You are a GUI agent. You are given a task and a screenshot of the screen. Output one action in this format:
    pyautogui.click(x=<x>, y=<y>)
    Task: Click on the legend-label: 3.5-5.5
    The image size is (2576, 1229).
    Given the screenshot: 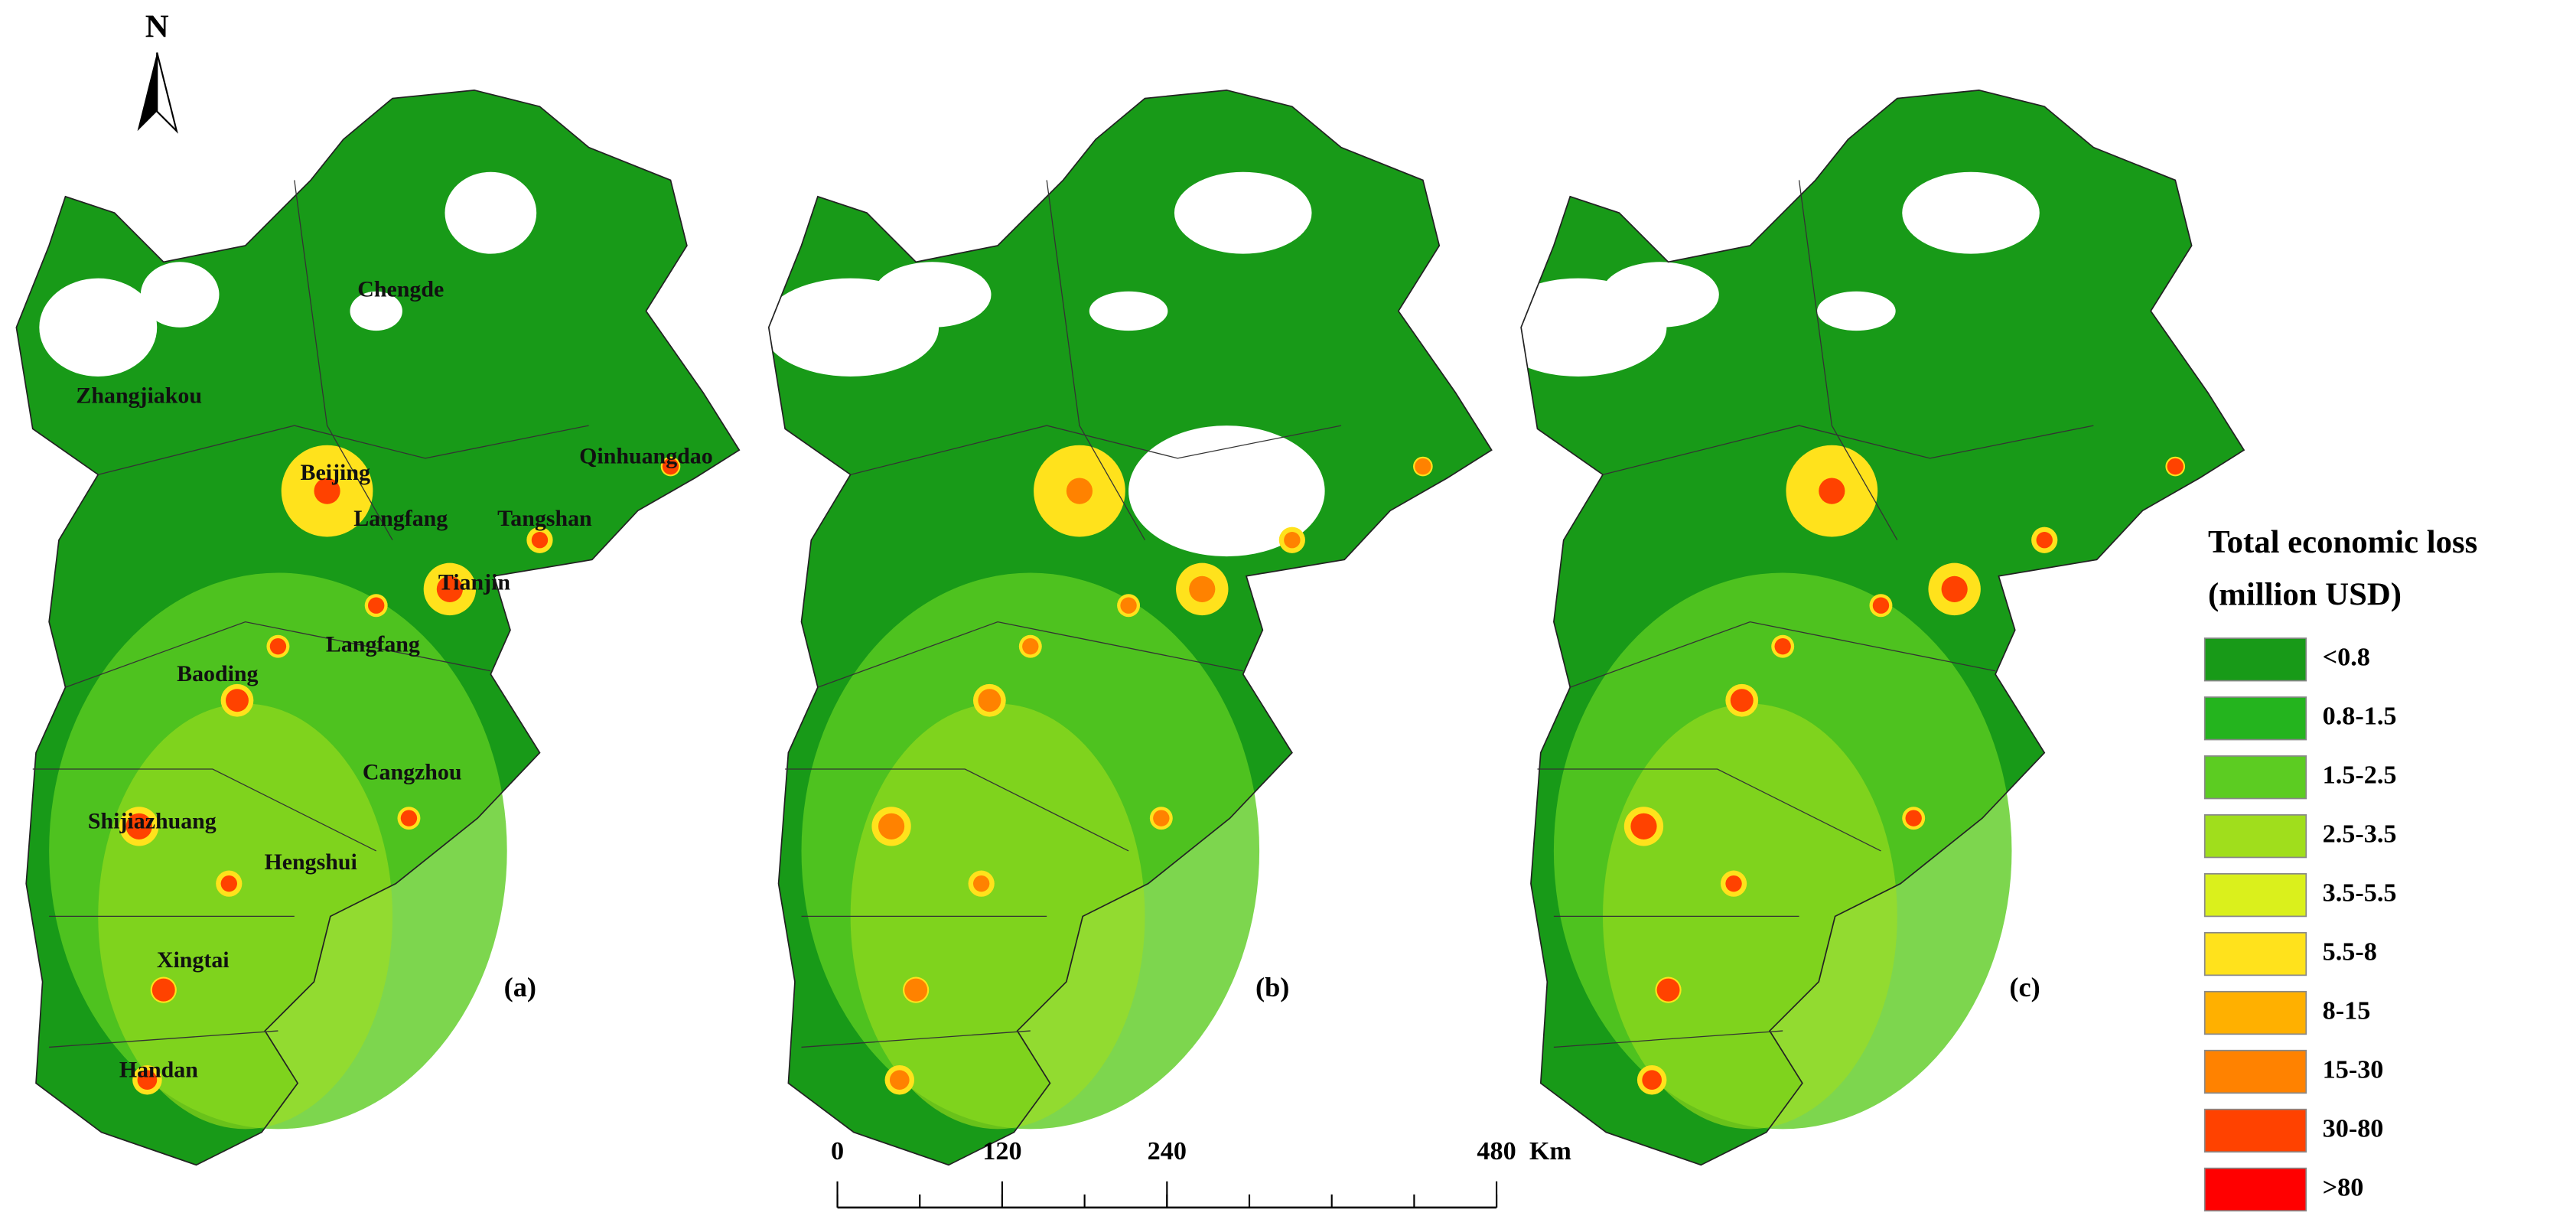 What is the action you would take?
    pyautogui.click(x=2360, y=893)
    